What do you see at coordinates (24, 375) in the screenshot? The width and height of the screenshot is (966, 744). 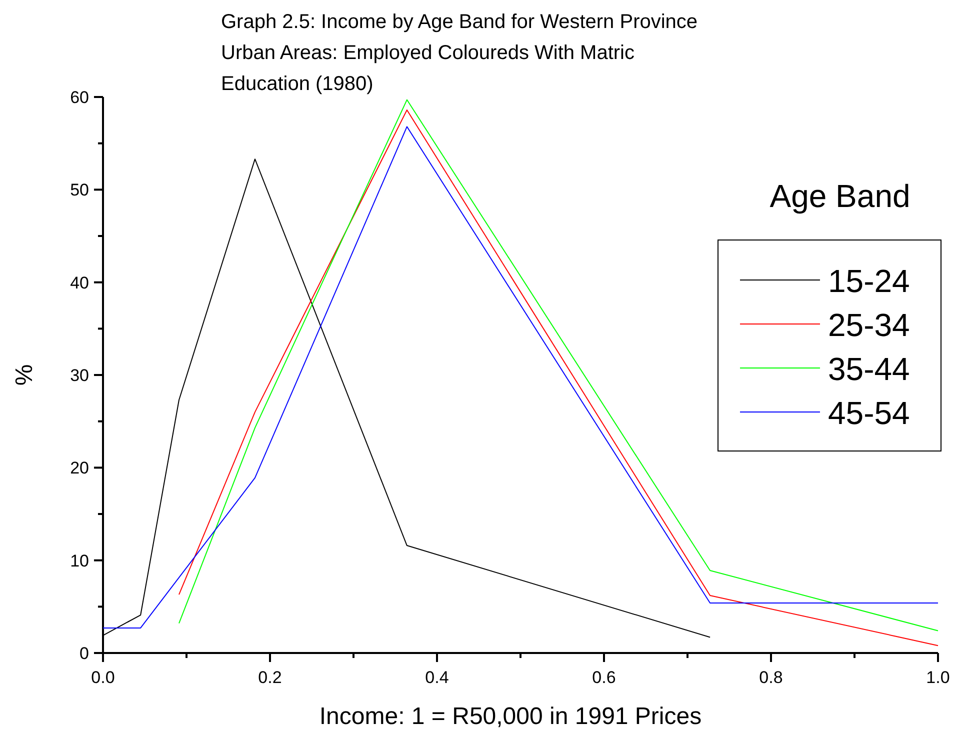 I see `y-axis-title: %` at bounding box center [24, 375].